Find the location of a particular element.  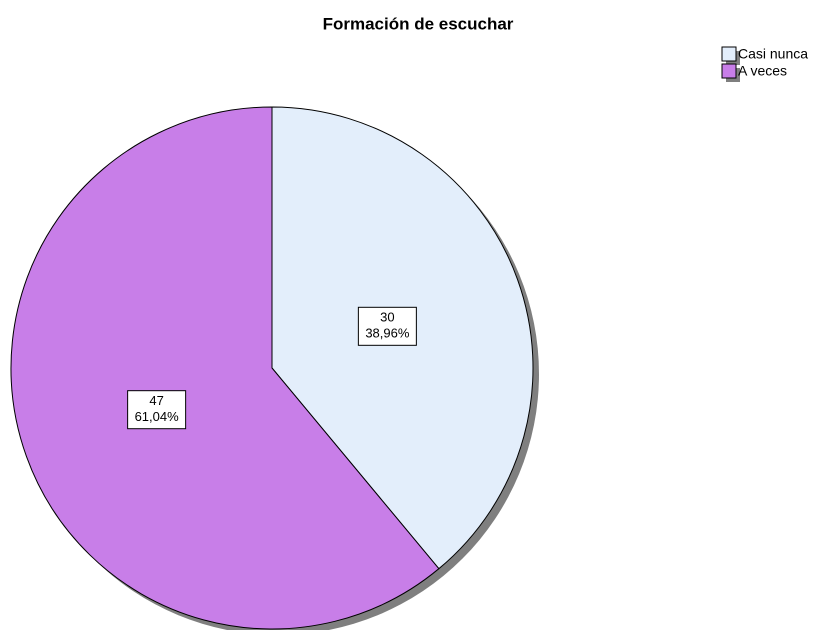

legend-label: A veces is located at coordinates (762, 71).